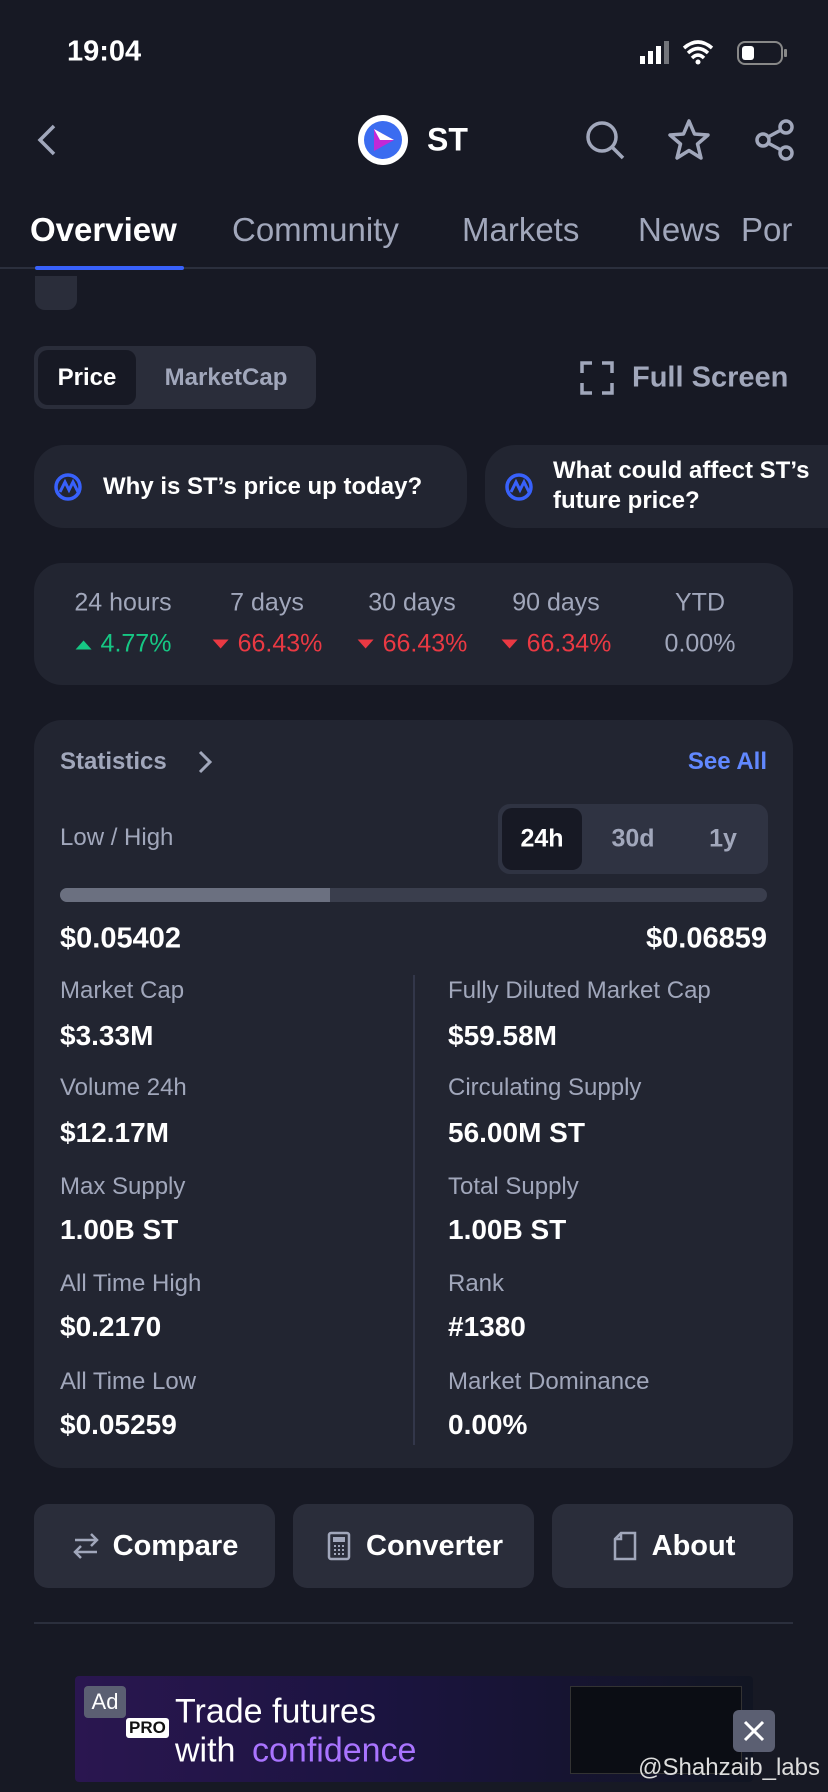  Describe the element at coordinates (434, 1545) in the screenshot. I see `button-label: Converter` at that location.